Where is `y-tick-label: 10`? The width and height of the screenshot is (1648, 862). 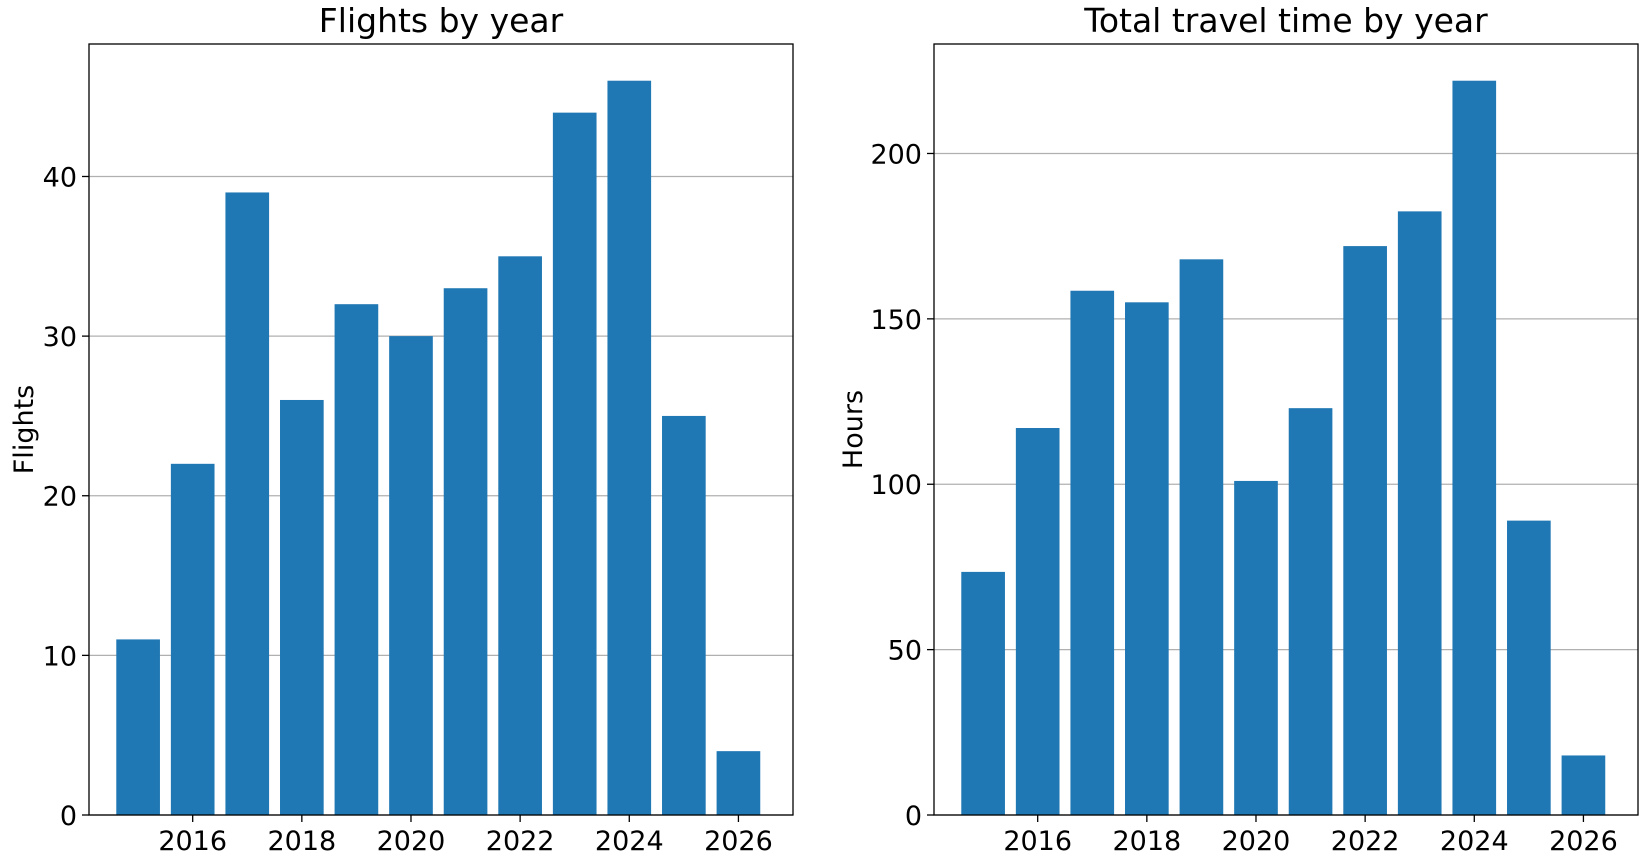
y-tick-label: 10 is located at coordinates (60, 656).